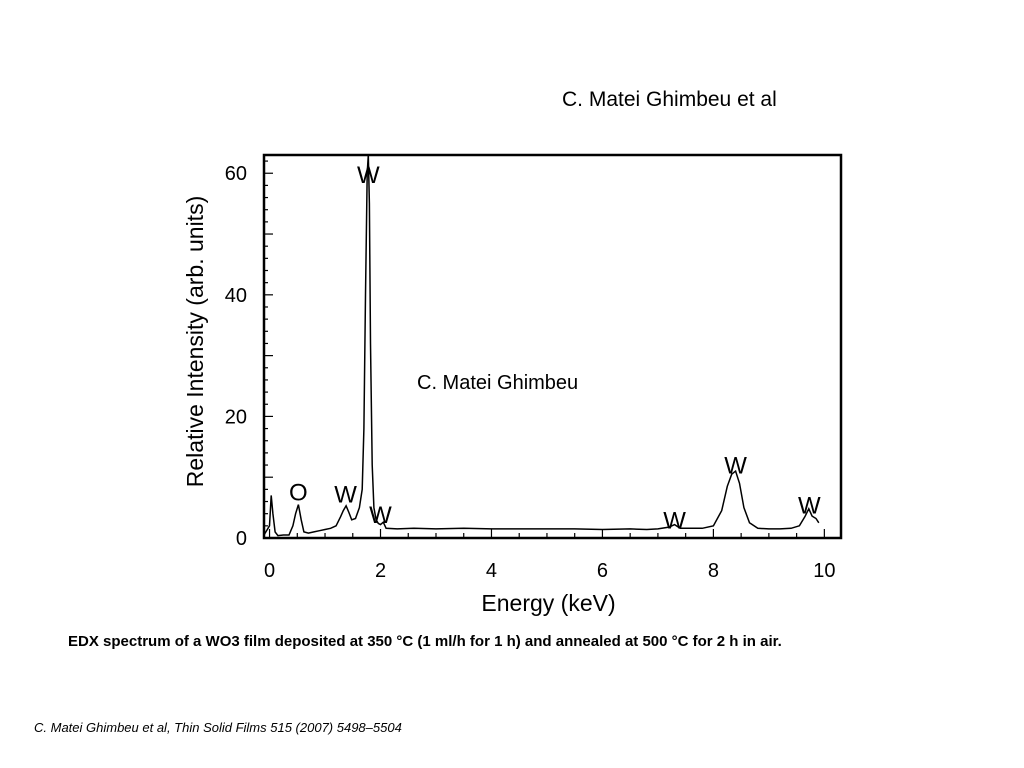 The width and height of the screenshot is (1024, 768). I want to click on y-tick-label: 20, so click(236, 417).